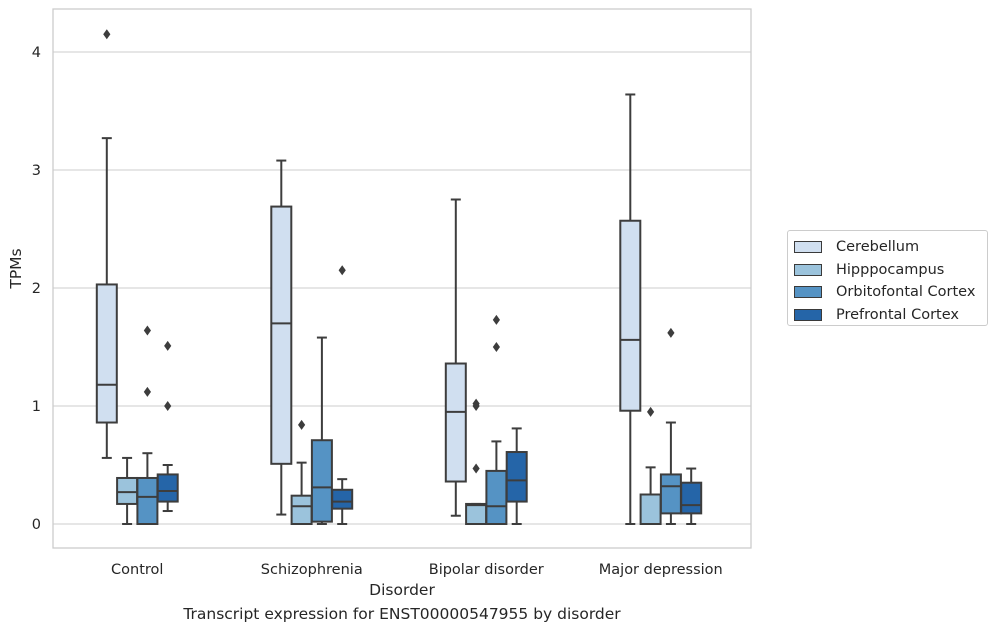 Image resolution: width=999 pixels, height=634 pixels. Describe the element at coordinates (312, 570) in the screenshot. I see `x-tick-label: Schizophrenia` at that location.